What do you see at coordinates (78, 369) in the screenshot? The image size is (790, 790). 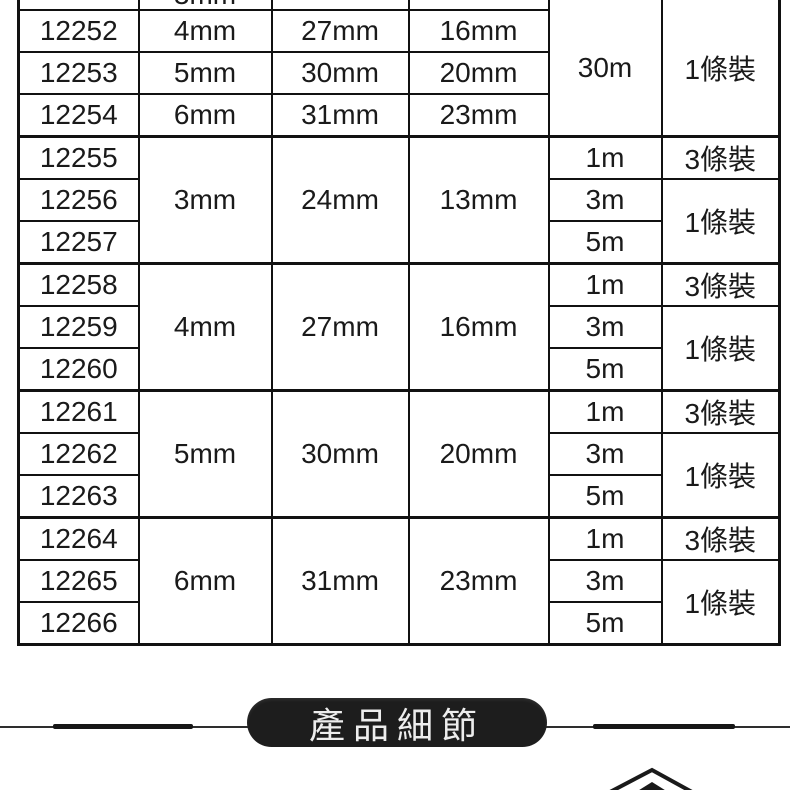 I see `product-code-cell: 12260` at bounding box center [78, 369].